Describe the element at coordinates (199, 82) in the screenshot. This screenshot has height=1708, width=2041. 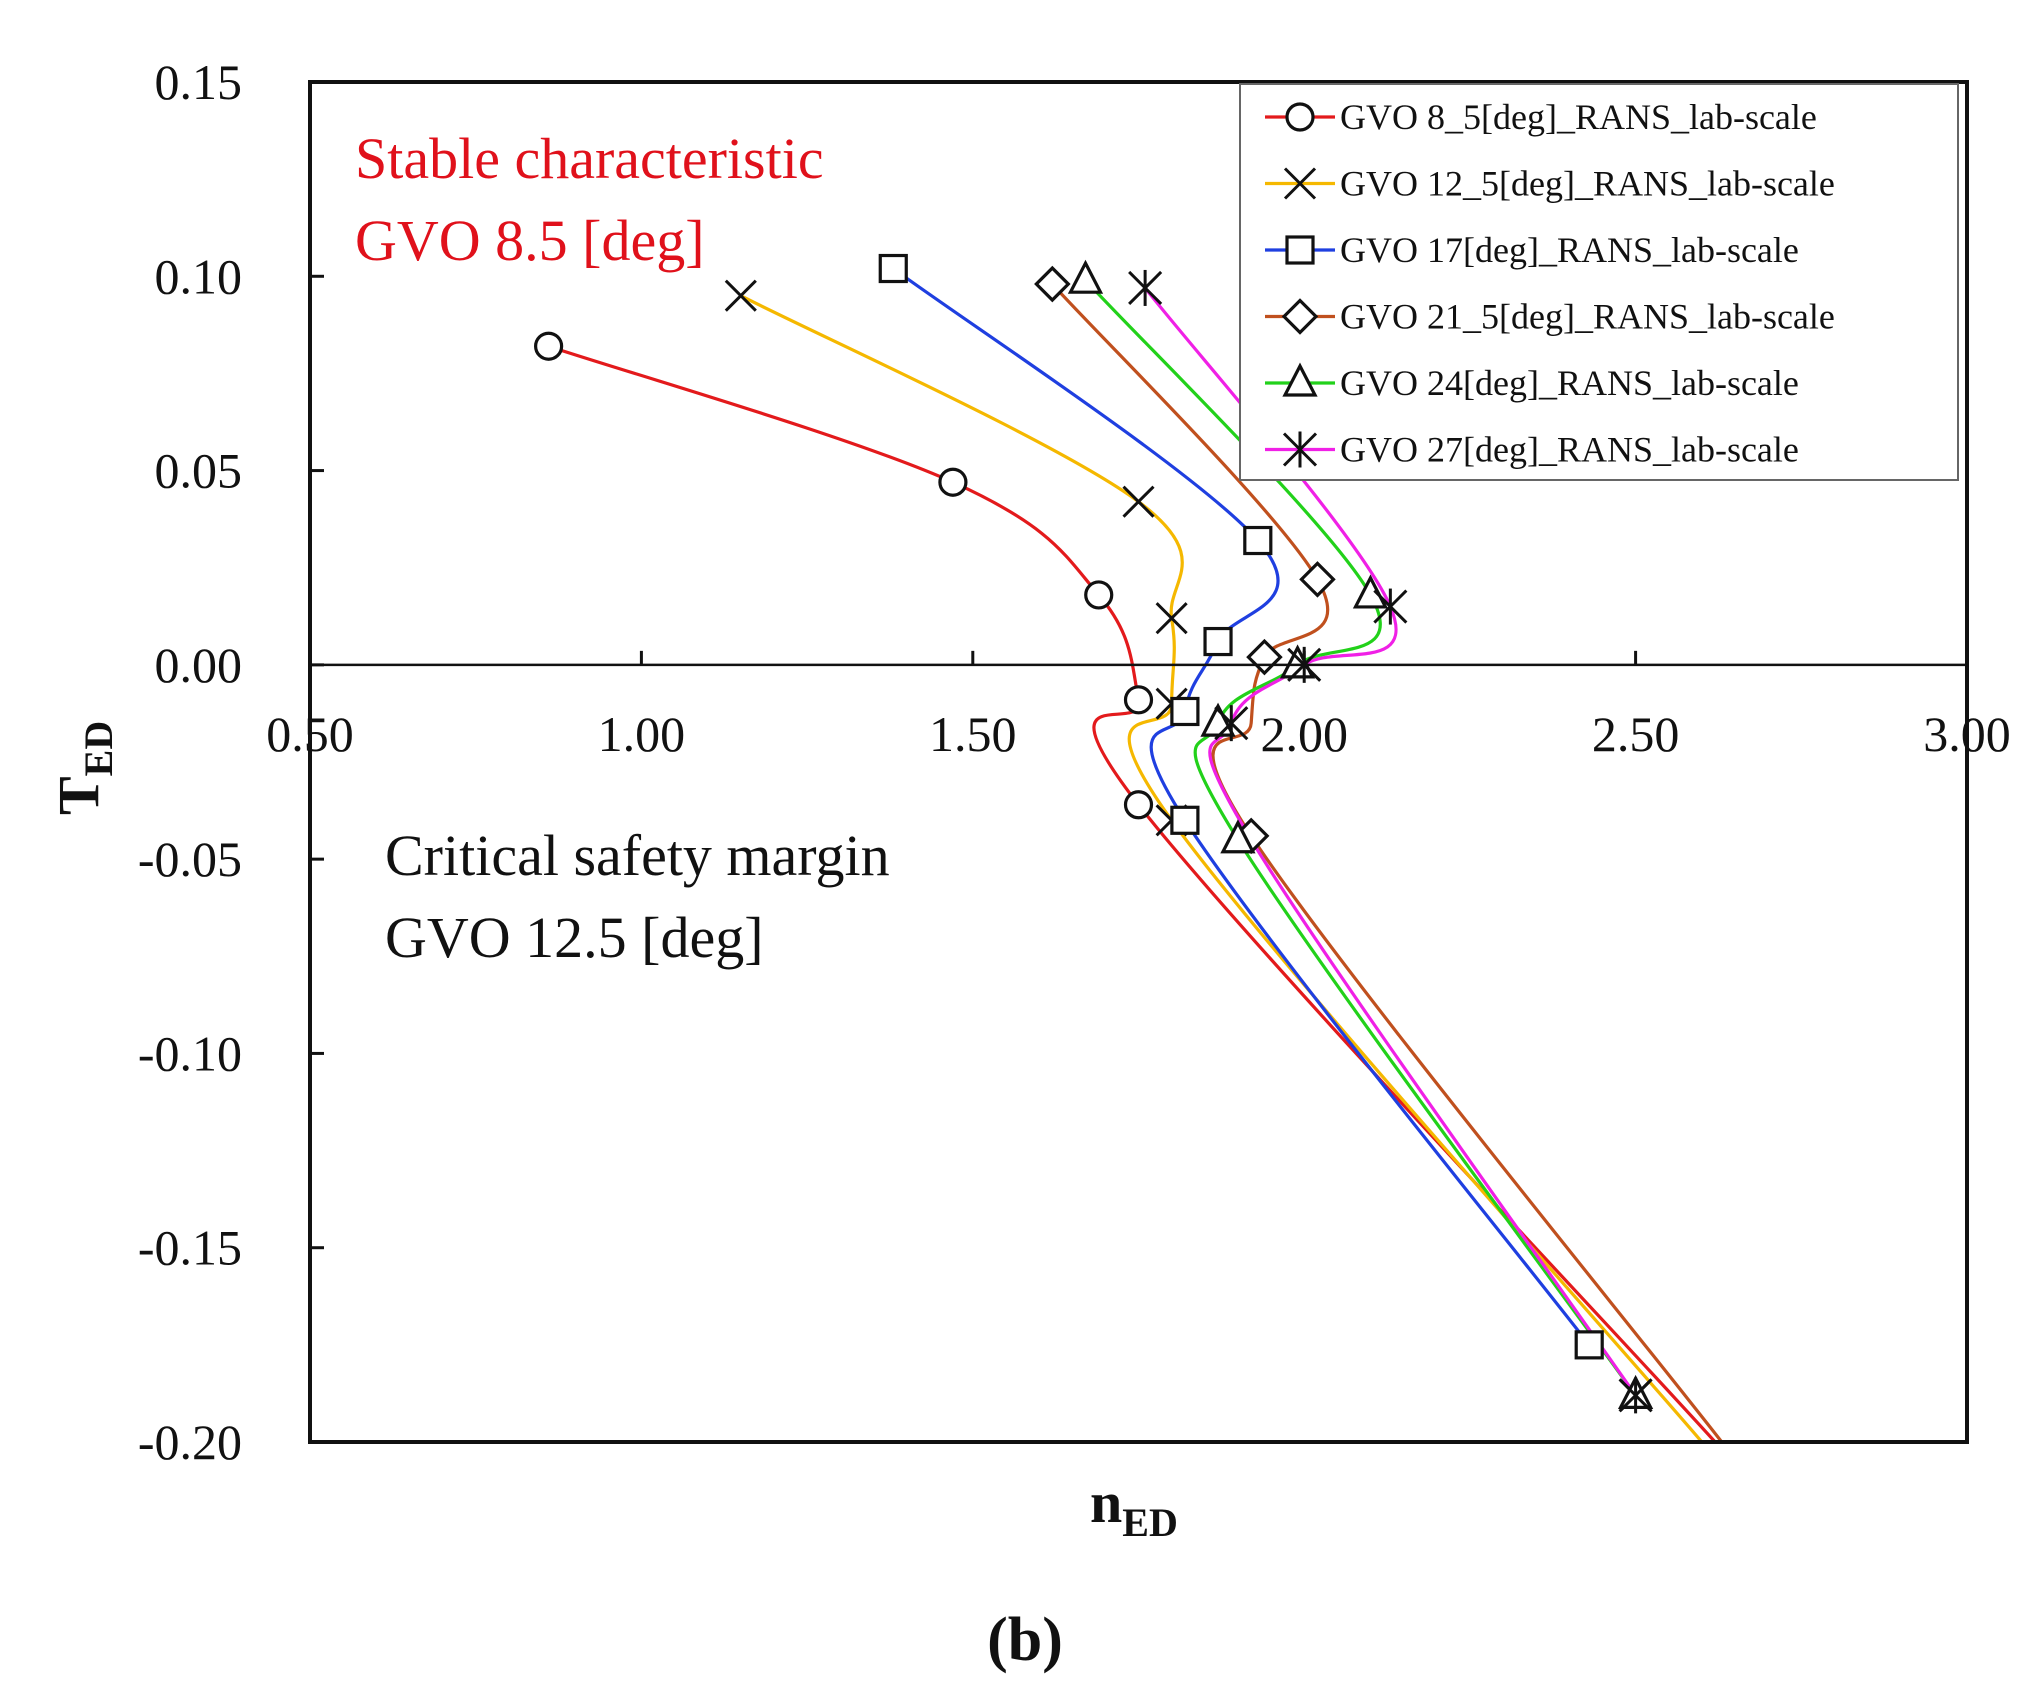
I see `y-tick-label: 0.15` at that location.